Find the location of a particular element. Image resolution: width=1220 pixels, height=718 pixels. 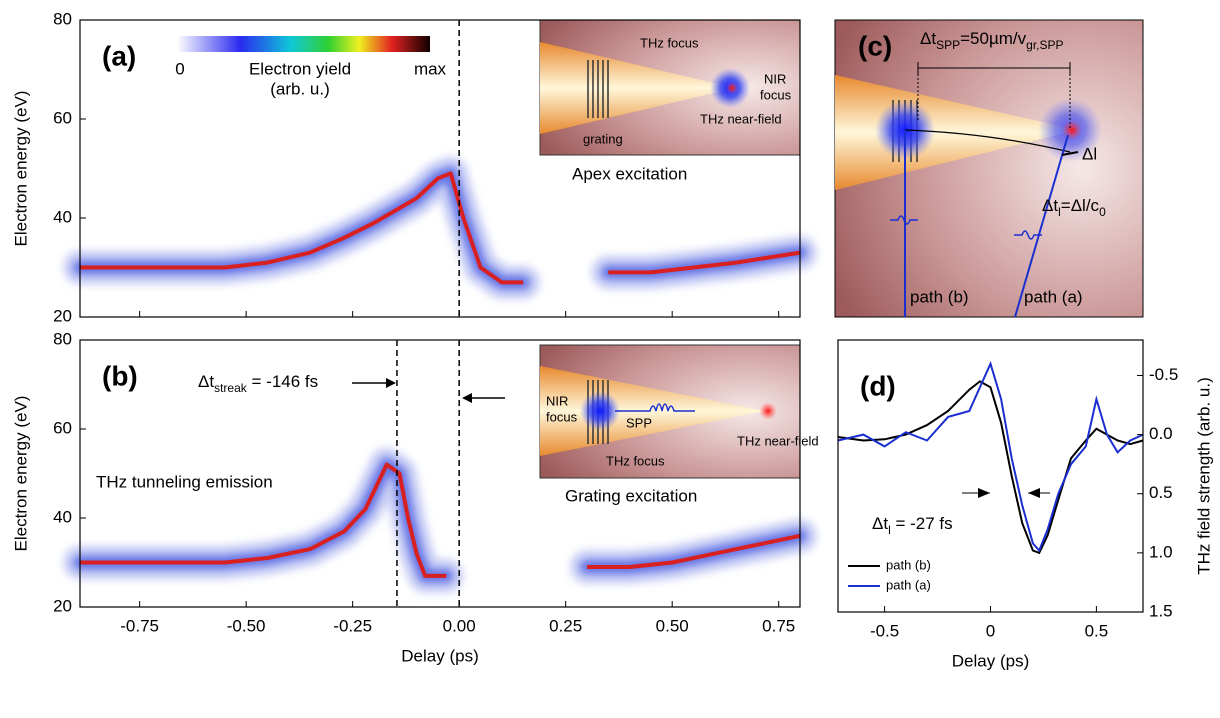

dtl: Δtl=Δl/c0 is located at coordinates (1074, 207).